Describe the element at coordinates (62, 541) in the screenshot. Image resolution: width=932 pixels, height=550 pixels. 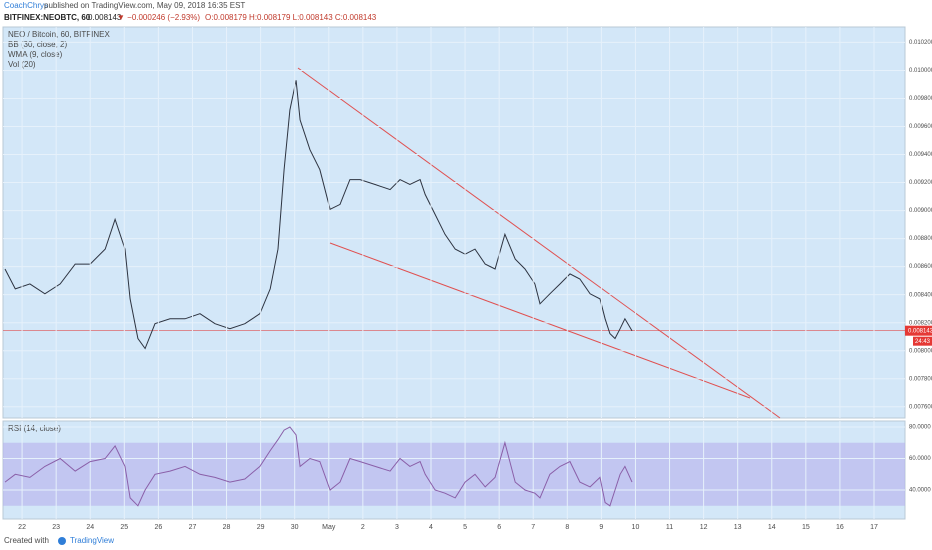
I see `logo` at that location.